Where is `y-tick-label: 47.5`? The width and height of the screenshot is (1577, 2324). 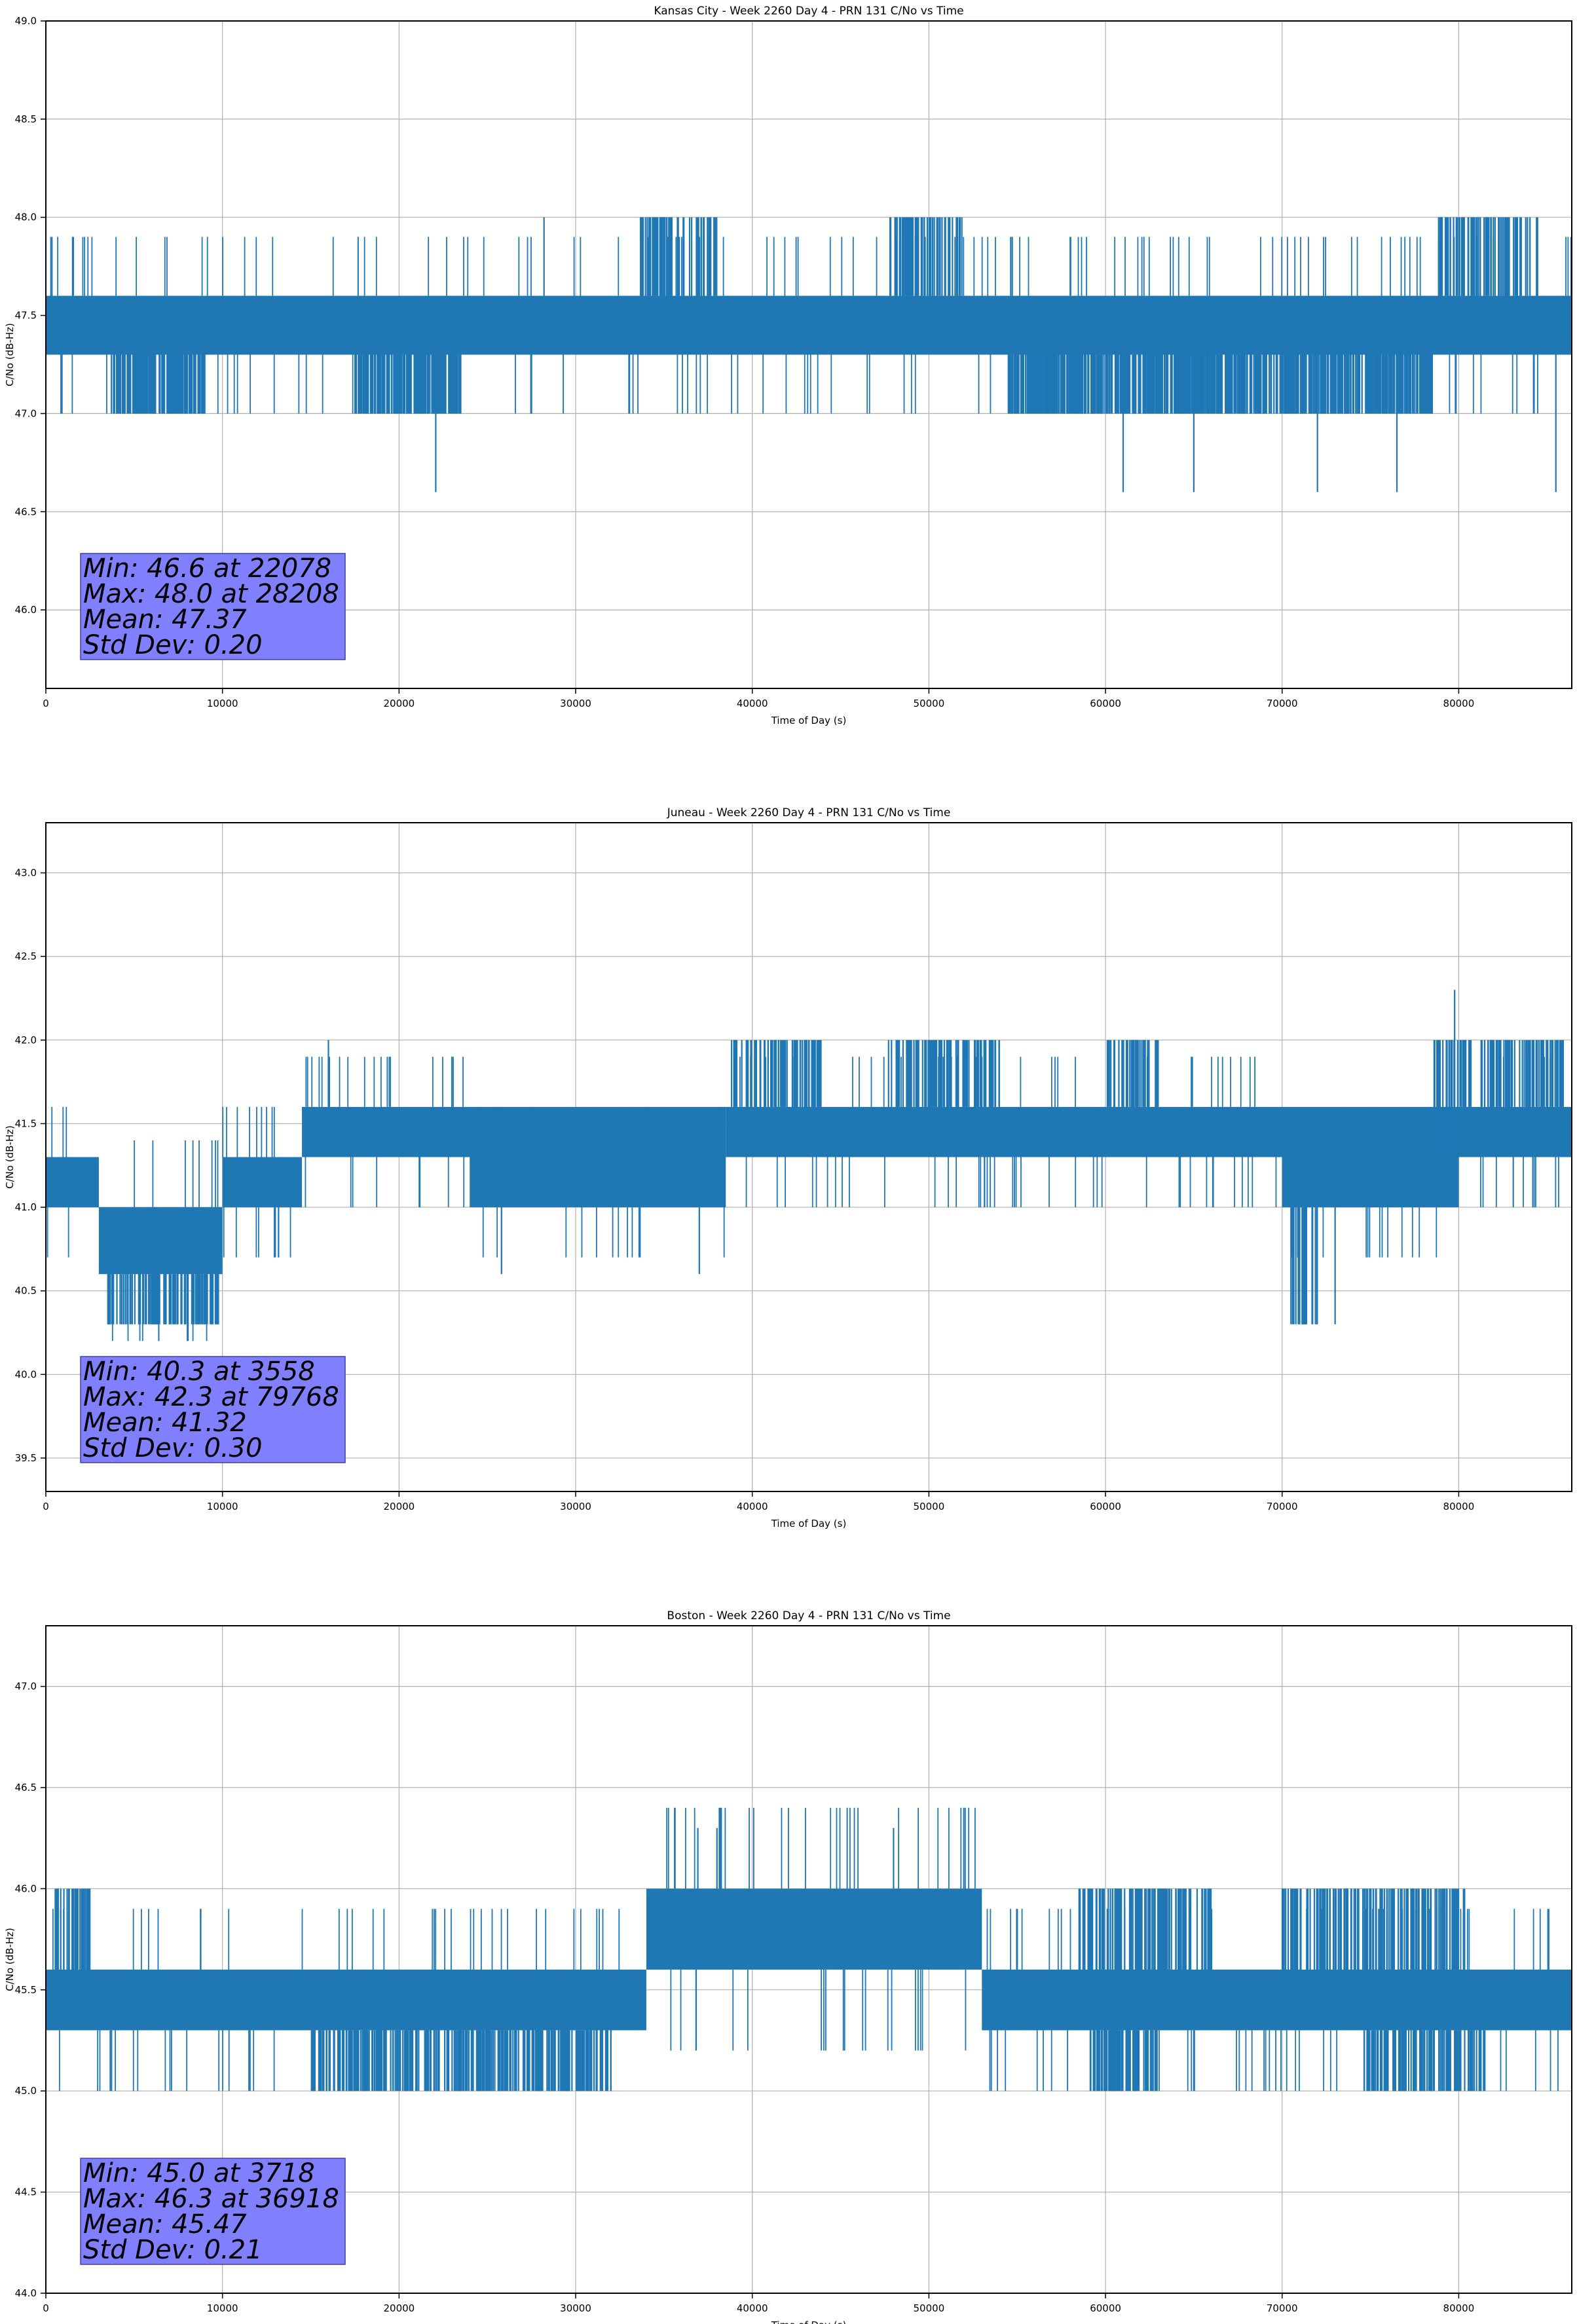 y-tick-label: 47.5 is located at coordinates (26, 316).